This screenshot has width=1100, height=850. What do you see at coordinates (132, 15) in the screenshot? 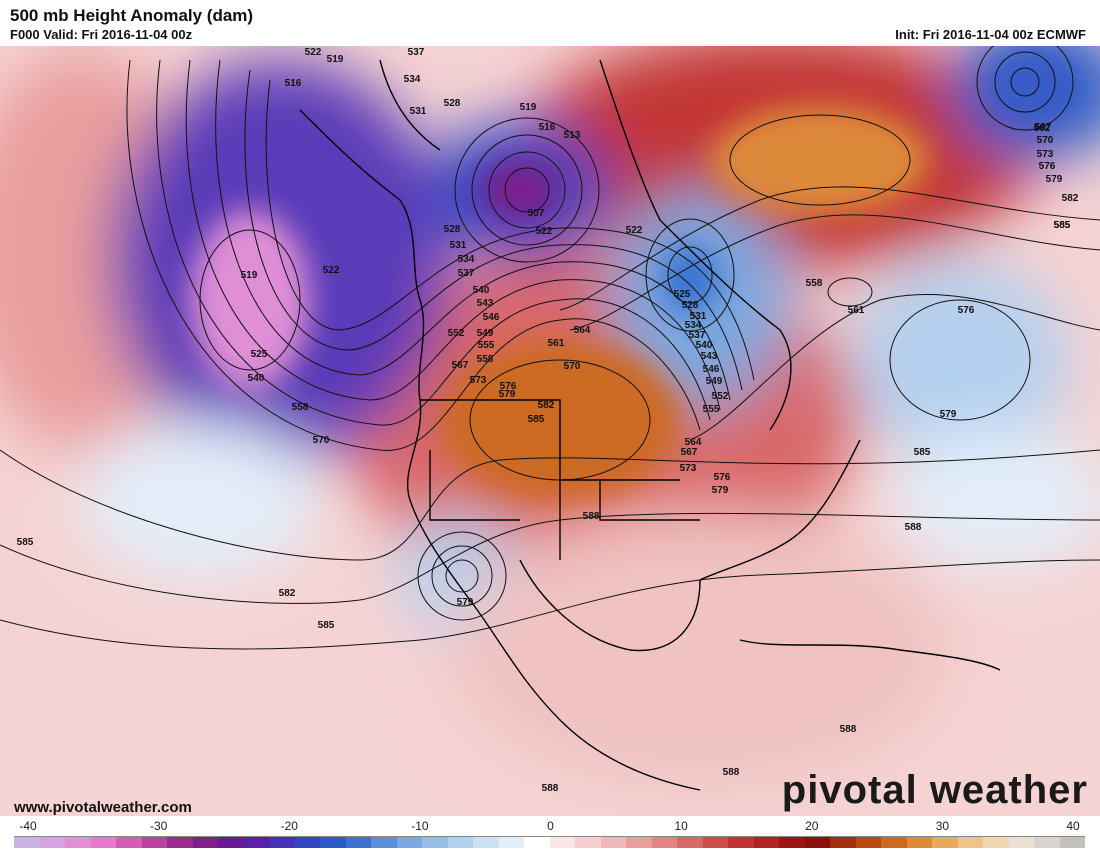
I see `map-title: 500 mb Height Anomaly (dam)` at bounding box center [132, 15].